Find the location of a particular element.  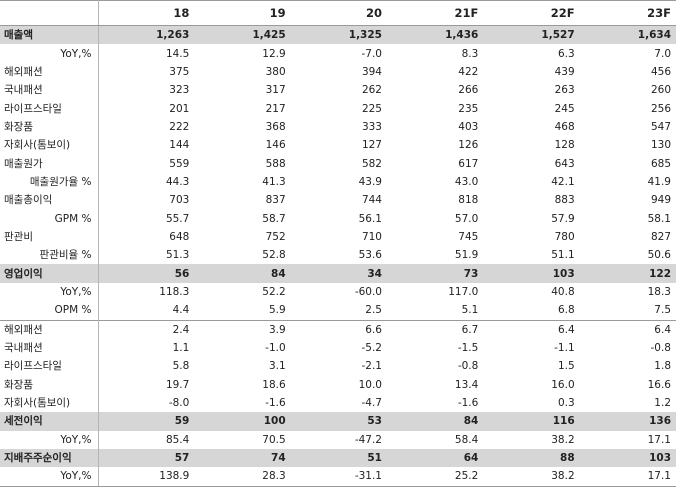

table-header-row: 18 19 20 21F 22F 23F is located at coordinates (338, 13).